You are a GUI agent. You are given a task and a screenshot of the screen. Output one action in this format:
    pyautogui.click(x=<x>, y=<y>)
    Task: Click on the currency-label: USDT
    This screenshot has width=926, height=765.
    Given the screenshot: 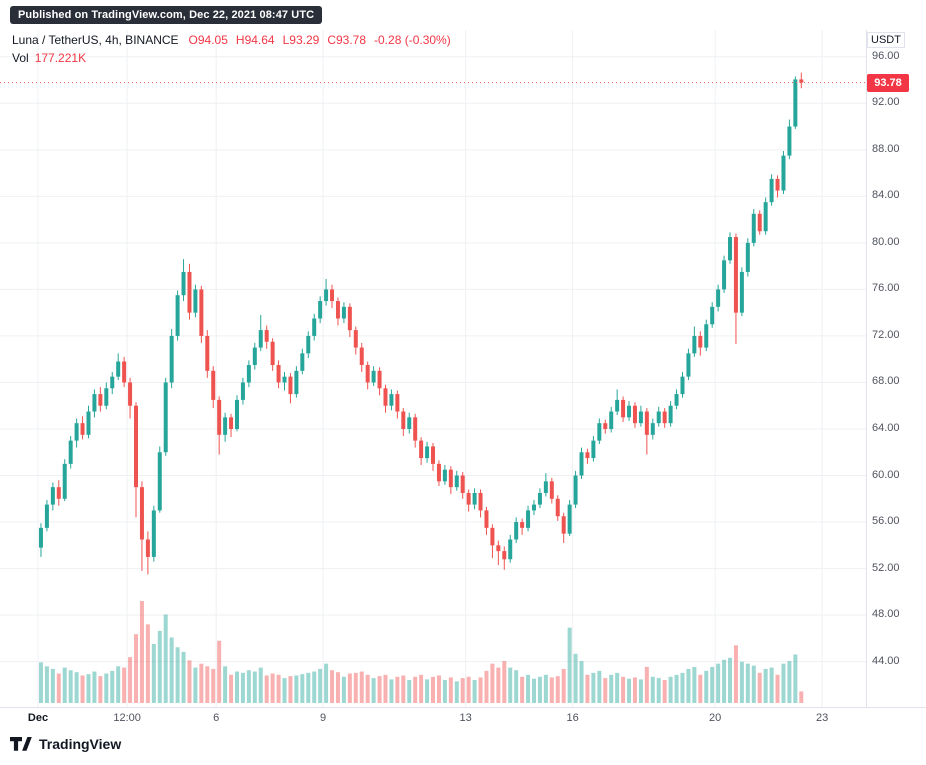 What is the action you would take?
    pyautogui.click(x=886, y=40)
    